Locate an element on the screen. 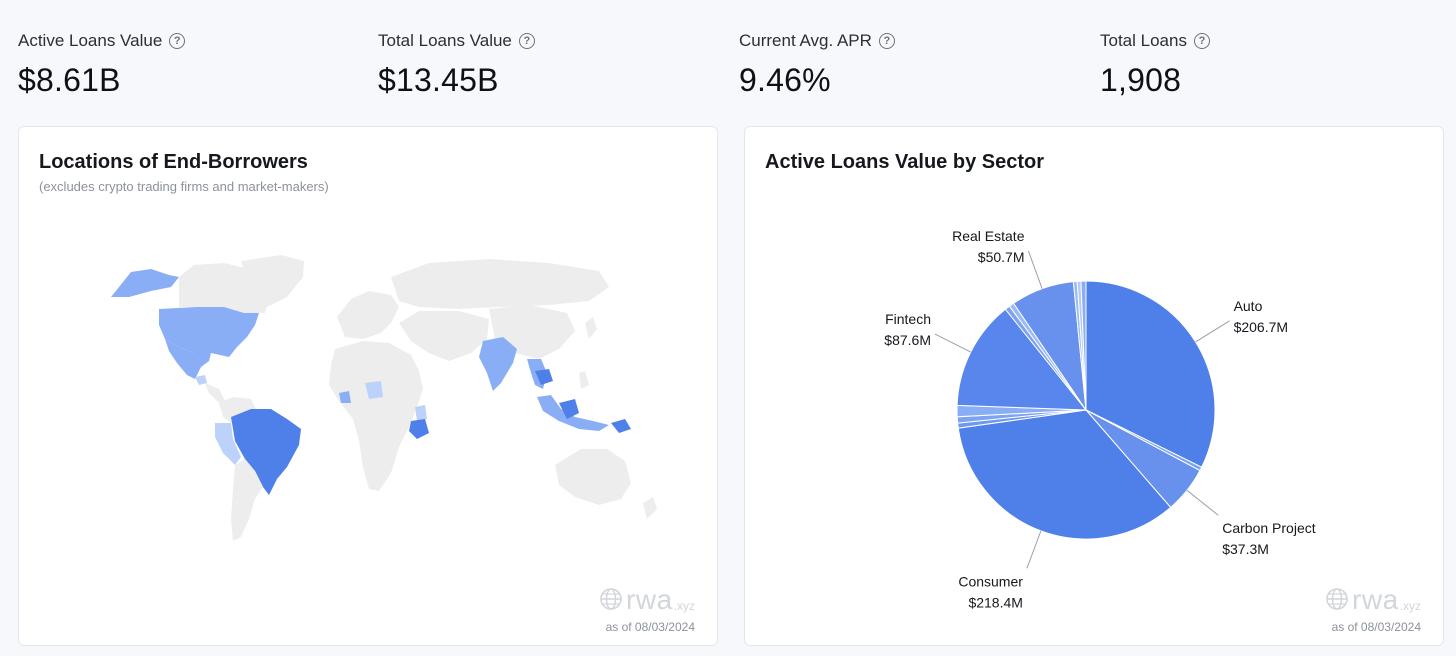 The image size is (1456, 656). map-country-borneo is located at coordinates (569, 409).